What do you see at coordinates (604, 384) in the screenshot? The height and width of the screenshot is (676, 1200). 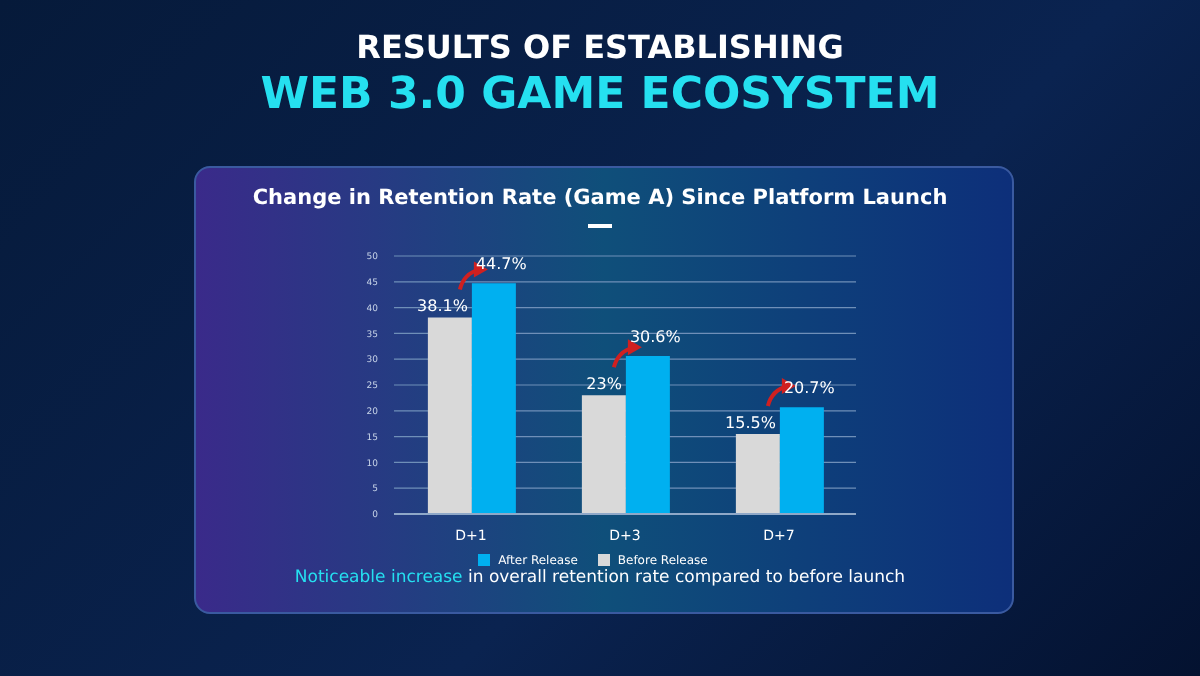 I see `data-label: 23%` at bounding box center [604, 384].